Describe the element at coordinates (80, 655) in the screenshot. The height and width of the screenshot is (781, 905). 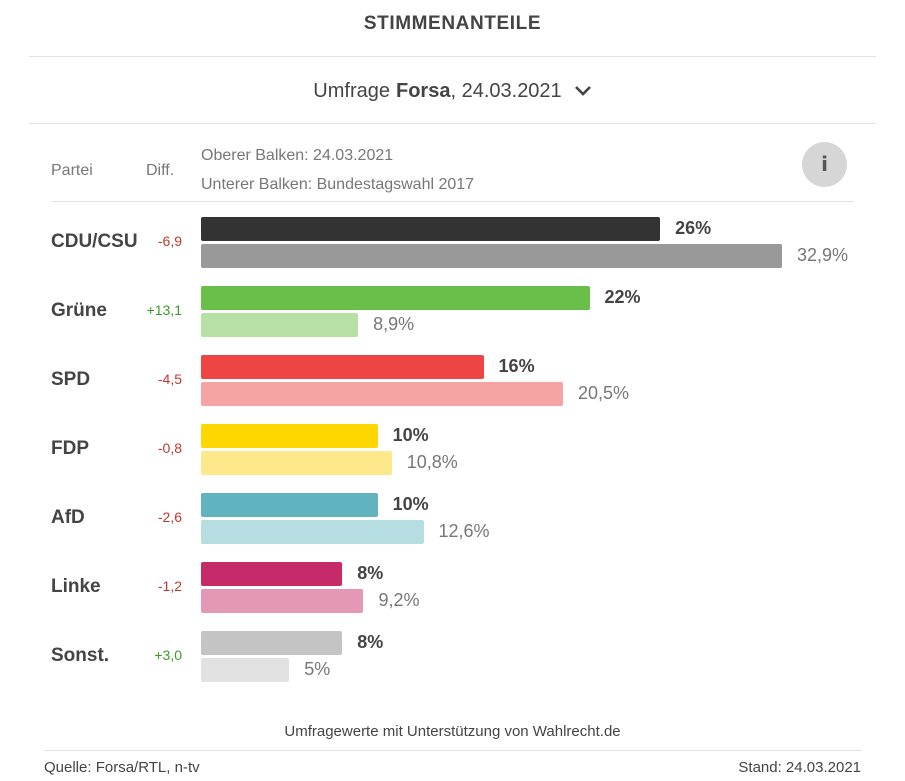
I see `party-name: Sonst.` at that location.